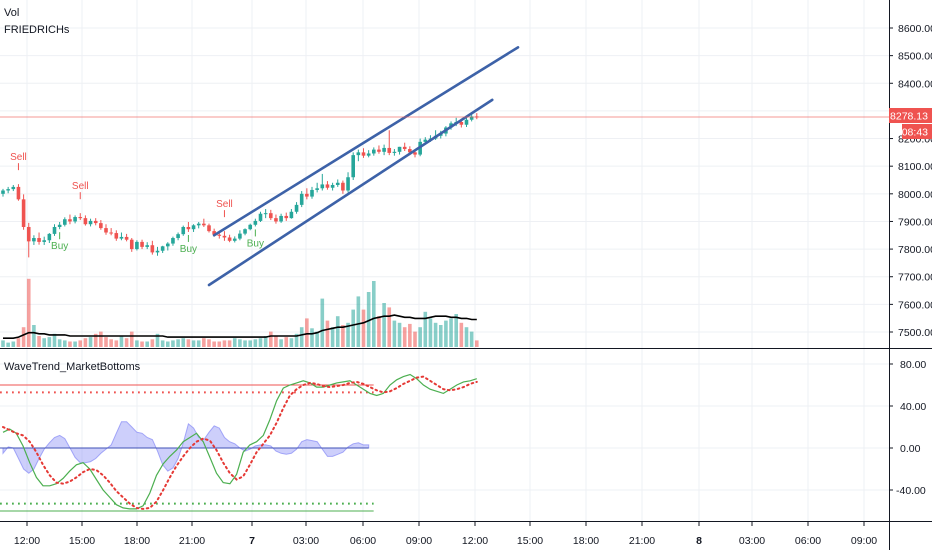  Describe the element at coordinates (910, 449) in the screenshot. I see `osc-tick-label: 0.00` at that location.